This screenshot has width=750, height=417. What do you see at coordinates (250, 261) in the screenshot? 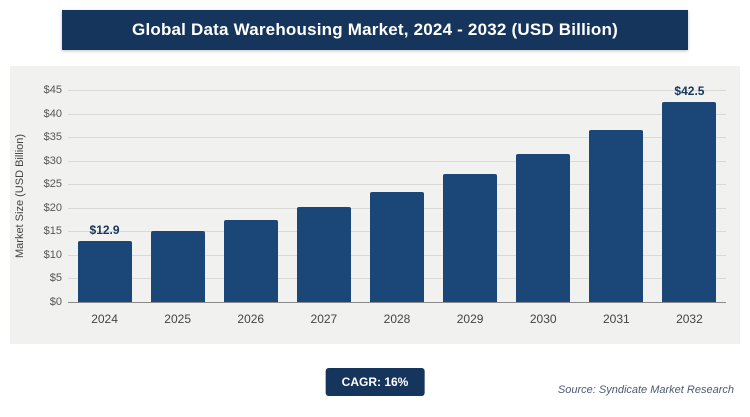
I see `bar-2026` at bounding box center [250, 261].